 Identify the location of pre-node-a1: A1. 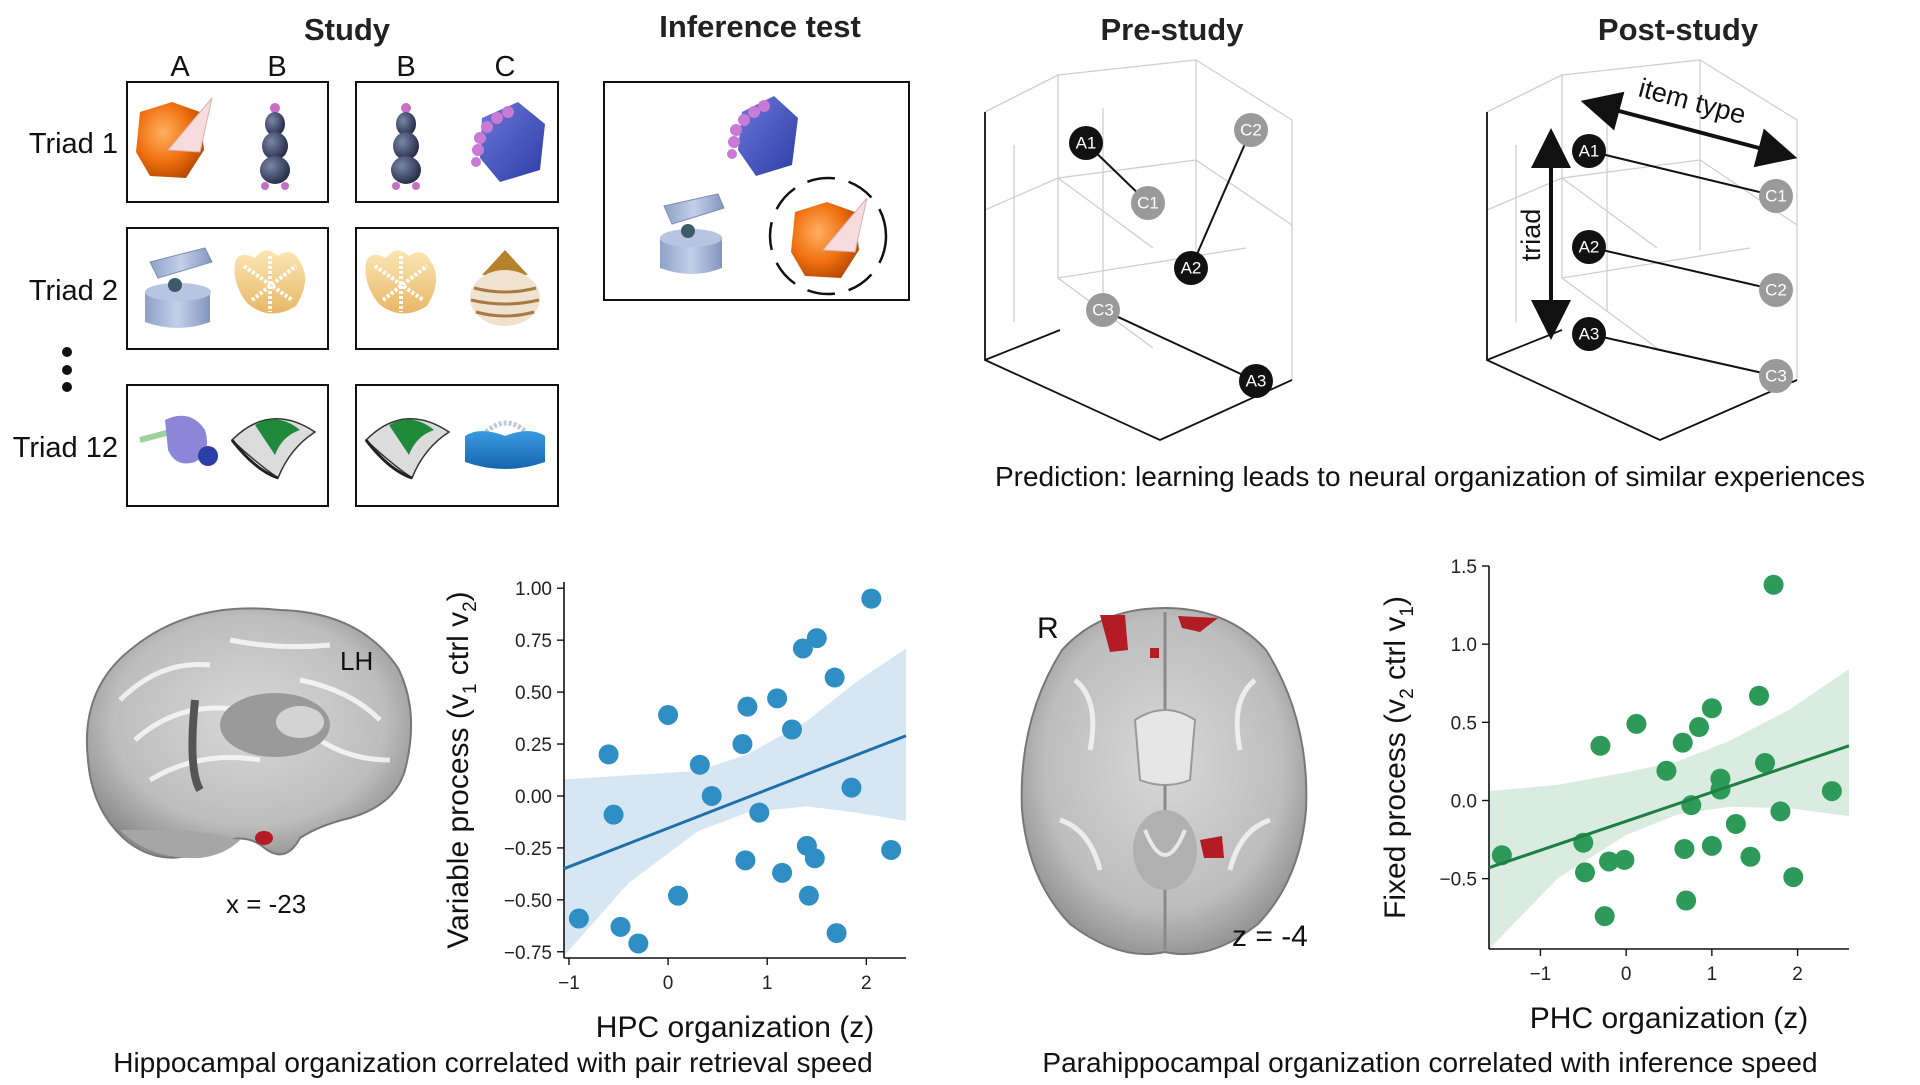
(1086, 143).